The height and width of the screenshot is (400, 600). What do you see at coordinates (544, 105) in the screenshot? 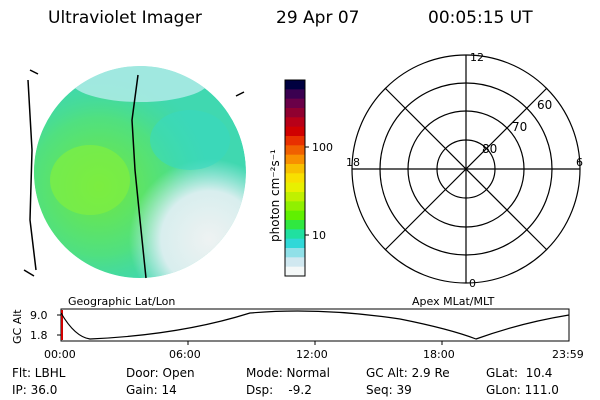
I see `mlat-label-60: 60` at bounding box center [544, 105].